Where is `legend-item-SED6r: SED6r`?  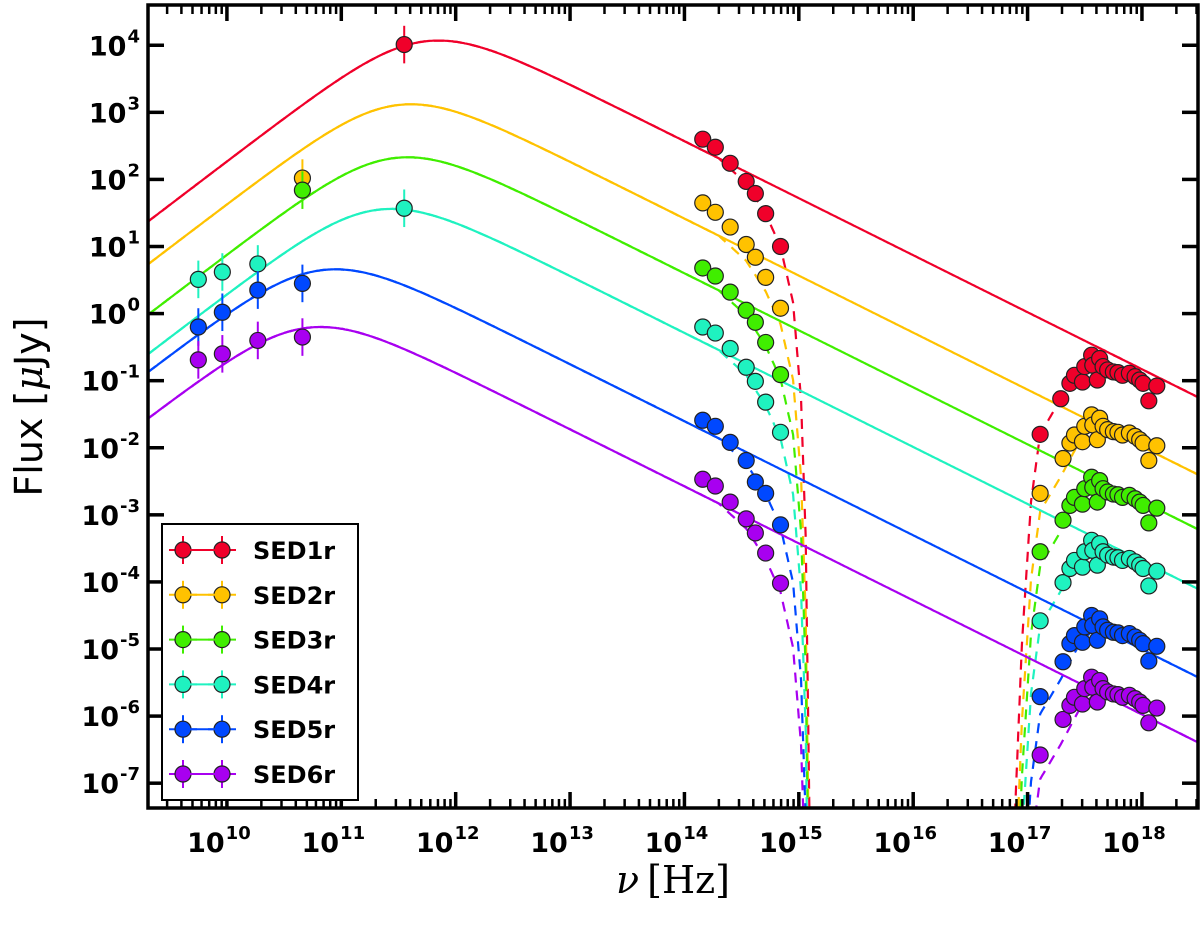 legend-item-SED6r: SED6r is located at coordinates (252, 774).